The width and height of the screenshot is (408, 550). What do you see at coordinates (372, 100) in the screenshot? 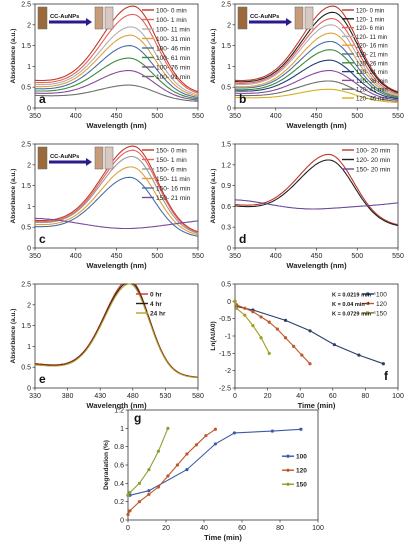
I see `legend-entry: 120- 46 min` at bounding box center [372, 100].